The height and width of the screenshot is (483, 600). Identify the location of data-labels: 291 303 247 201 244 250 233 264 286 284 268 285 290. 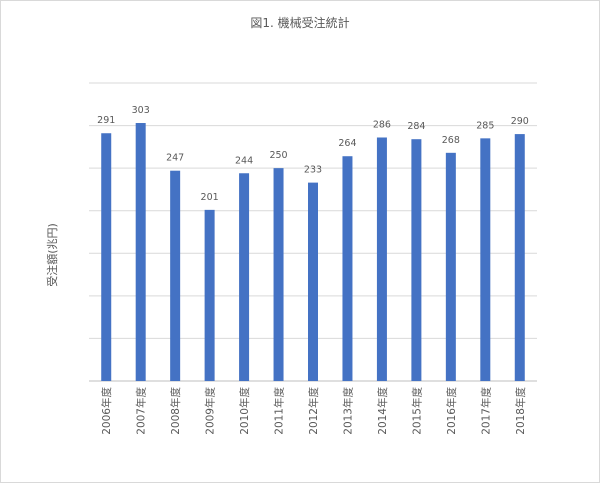
(313, 154).